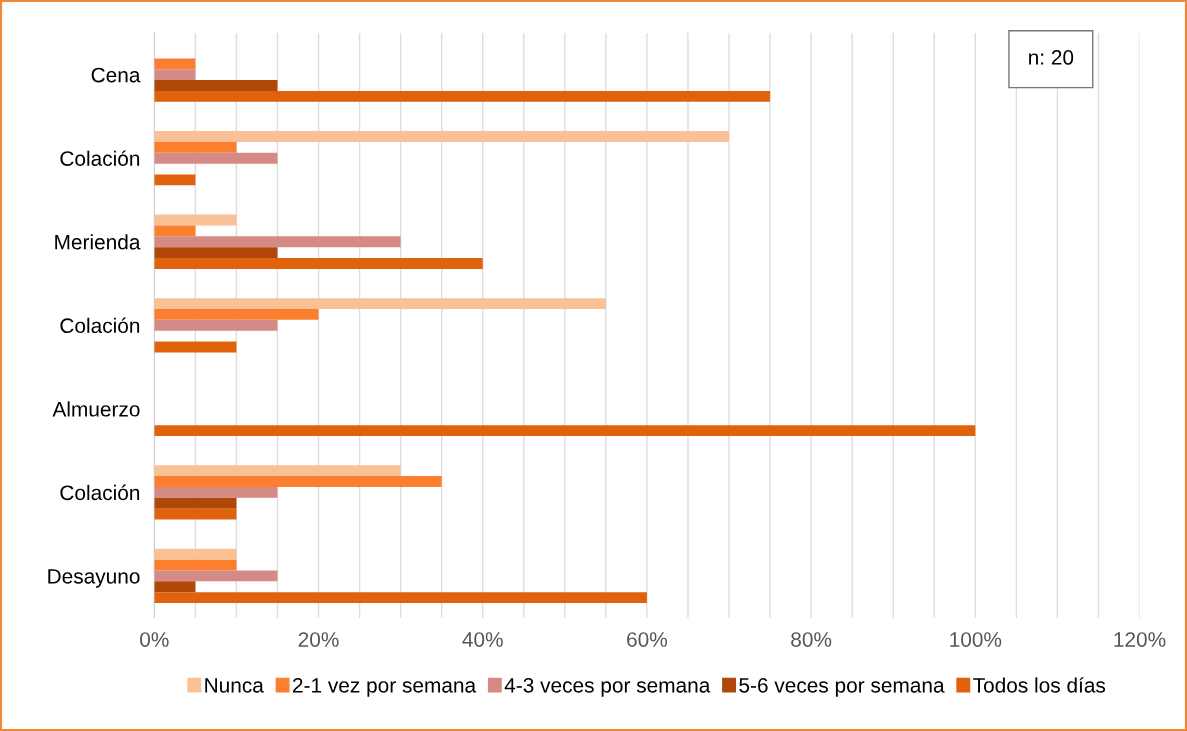  I want to click on legend-label: Nunca, so click(234, 685).